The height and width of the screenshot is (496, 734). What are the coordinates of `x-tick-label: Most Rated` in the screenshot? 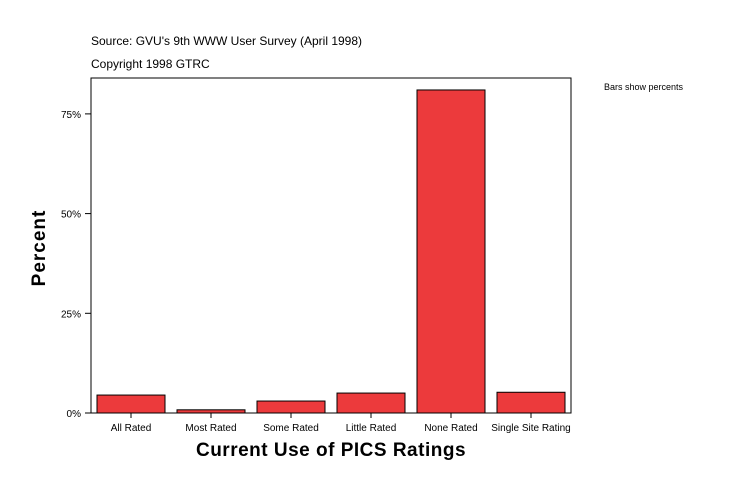 It's located at (210, 428).